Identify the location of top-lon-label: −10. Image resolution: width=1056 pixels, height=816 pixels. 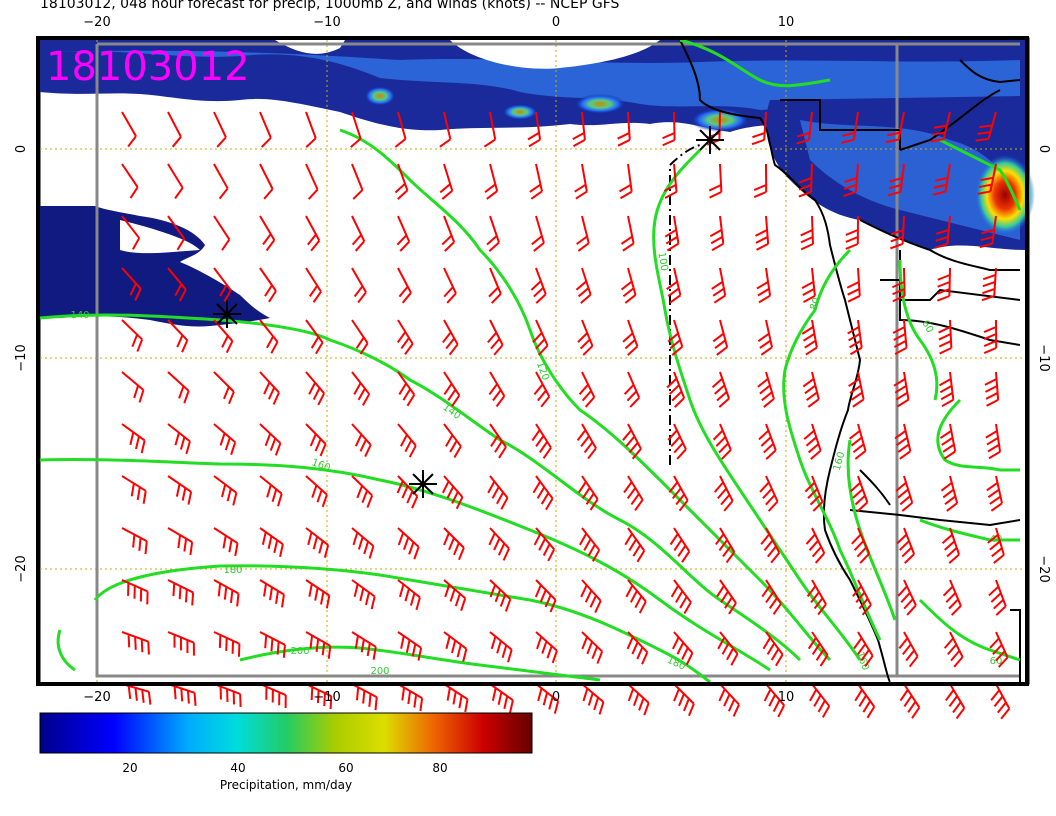
(326, 22).